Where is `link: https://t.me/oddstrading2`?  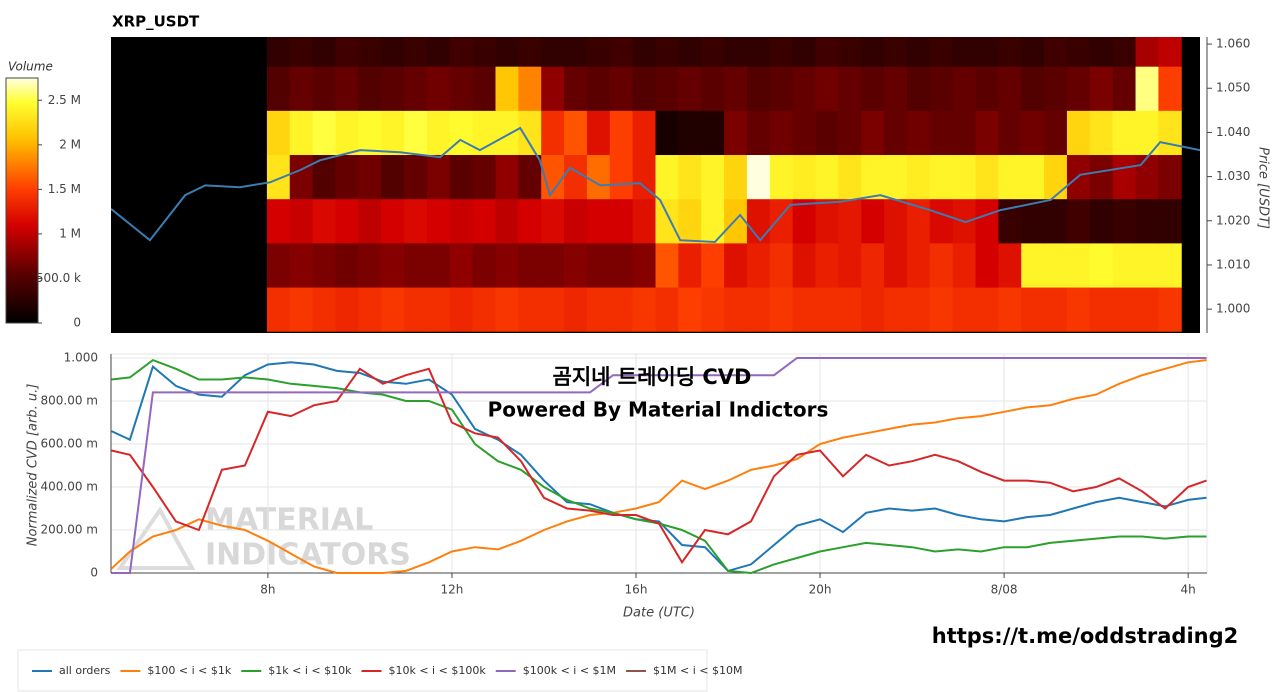 link: https://t.me/oddstrading2 is located at coordinates (1085, 636).